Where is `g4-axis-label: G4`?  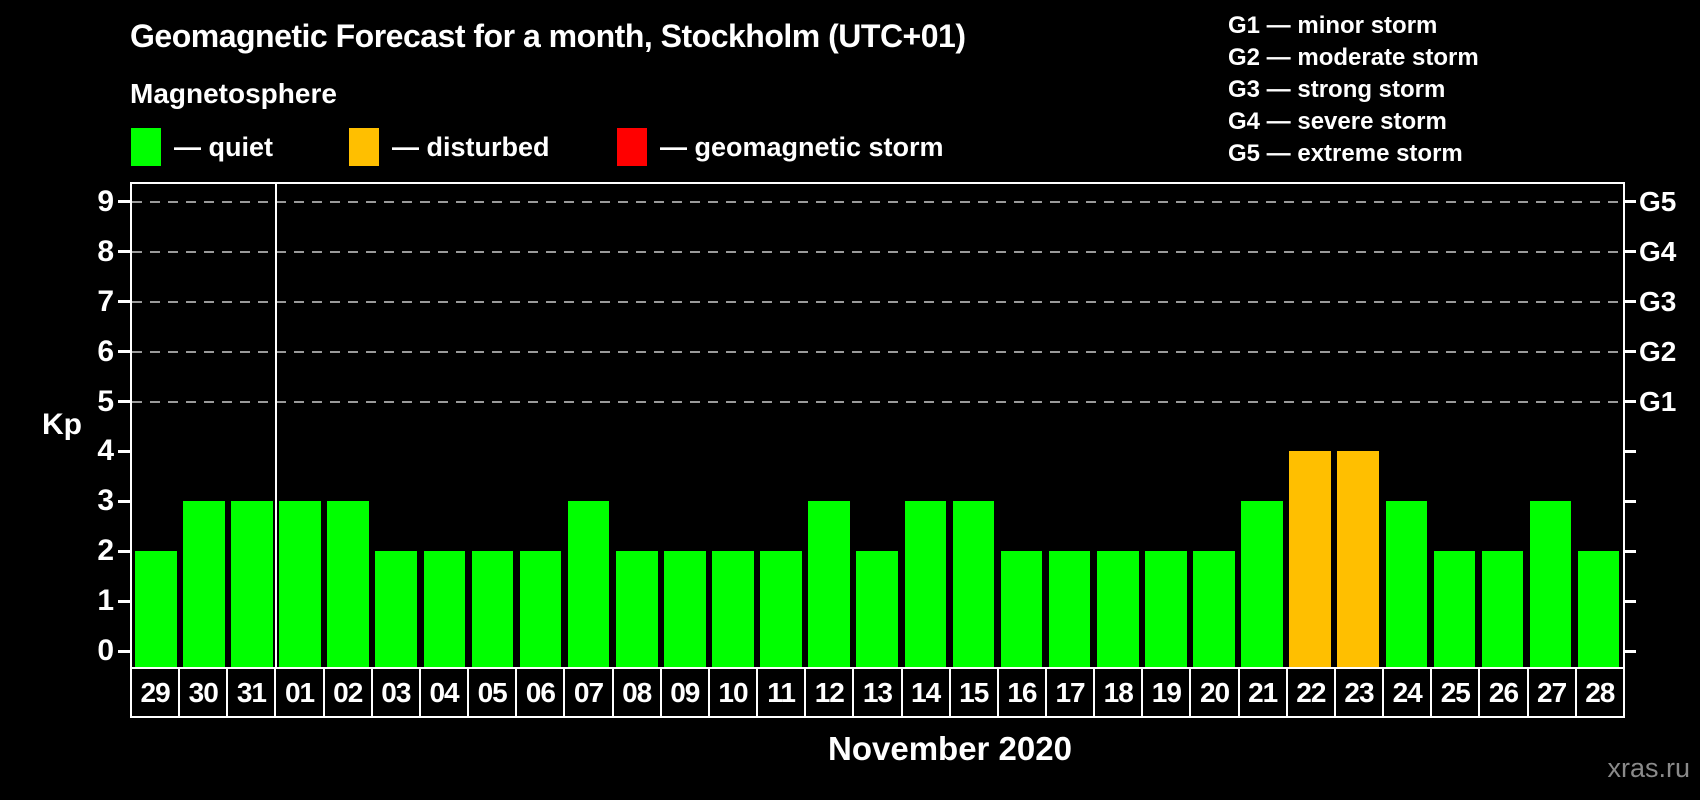 g4-axis-label: G4 is located at coordinates (1658, 251).